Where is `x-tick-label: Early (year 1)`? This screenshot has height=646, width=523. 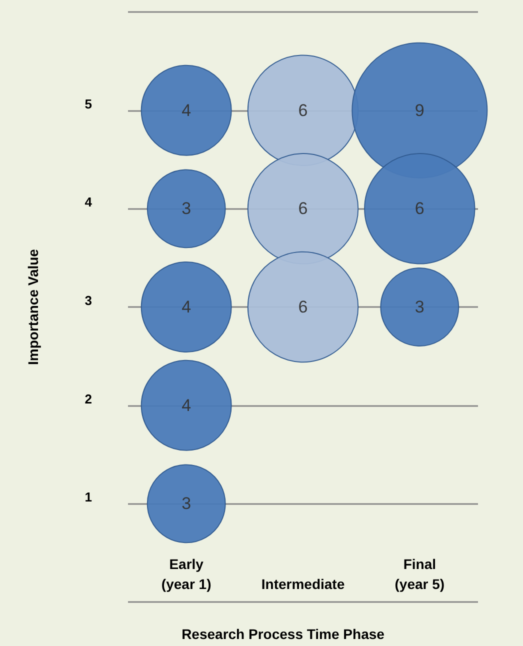 x-tick-label: Early (year 1) is located at coordinates (186, 574).